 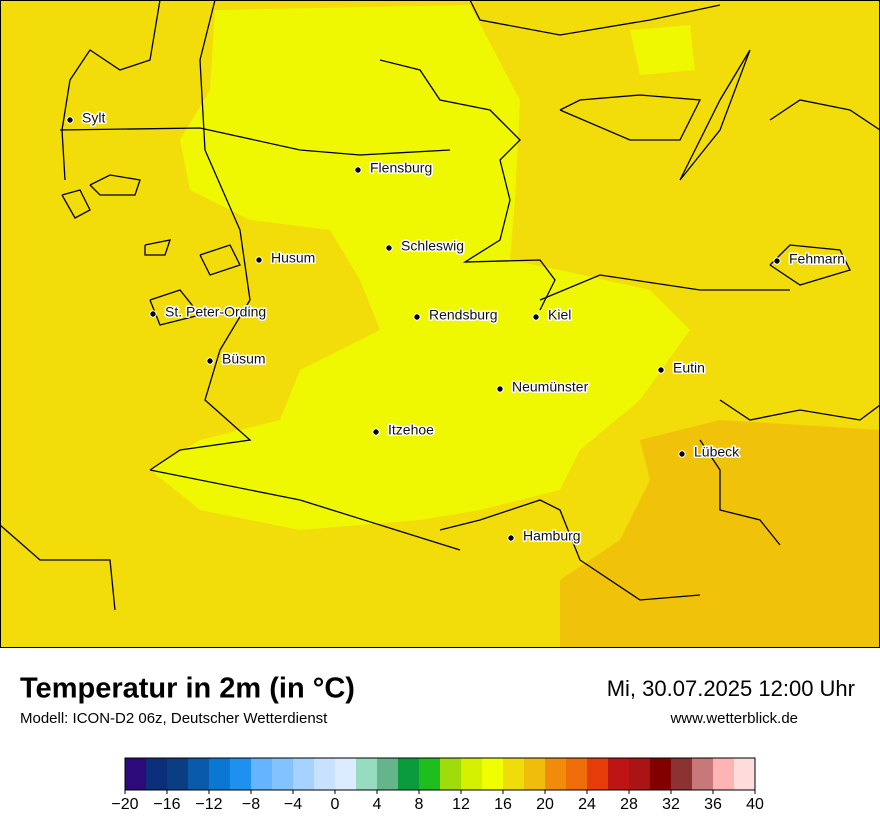 I want to click on city-label: Lübeck, so click(x=717, y=452).